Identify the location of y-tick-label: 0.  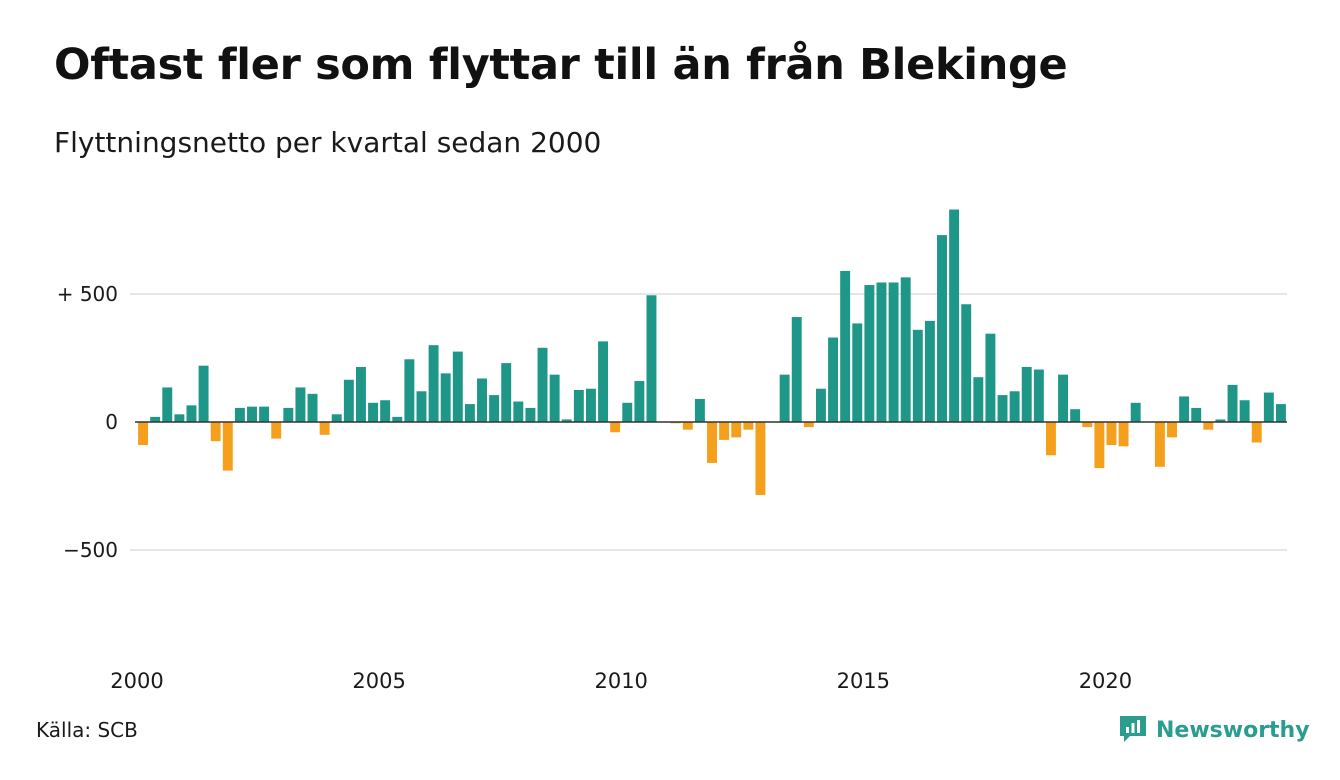
(111, 422).